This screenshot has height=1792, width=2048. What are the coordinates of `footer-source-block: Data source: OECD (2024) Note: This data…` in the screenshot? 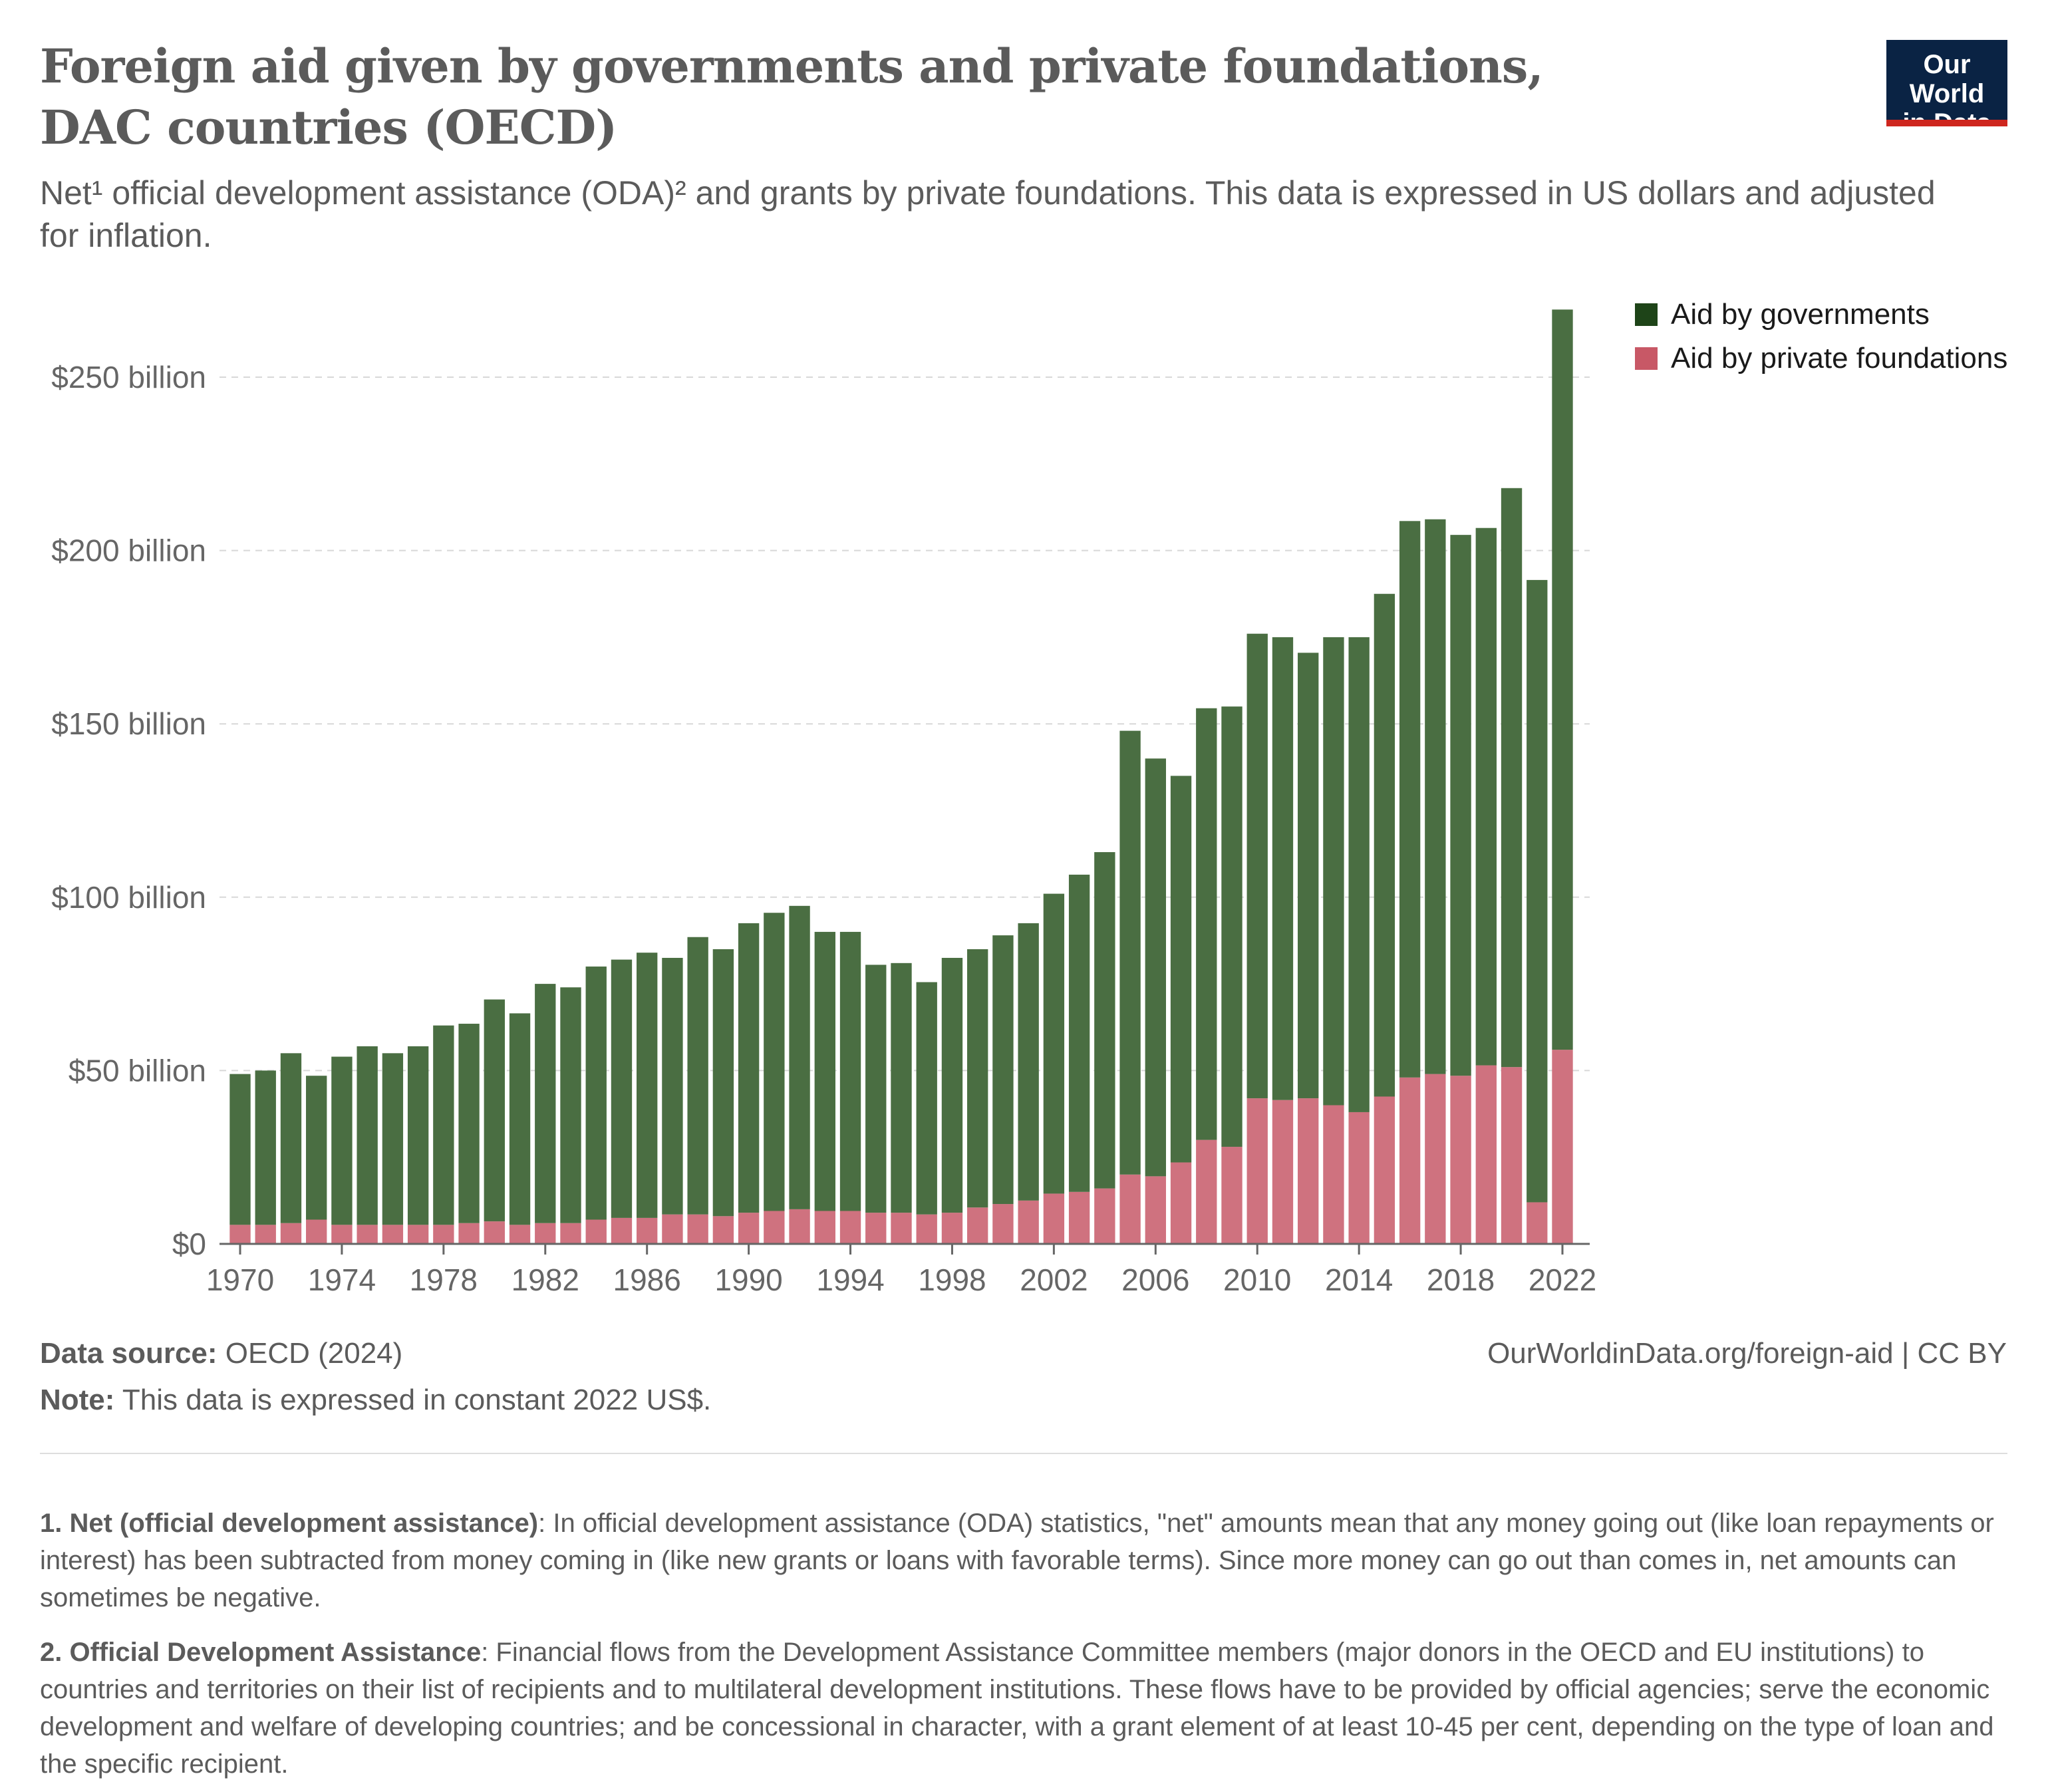 It's located at (375, 1376).